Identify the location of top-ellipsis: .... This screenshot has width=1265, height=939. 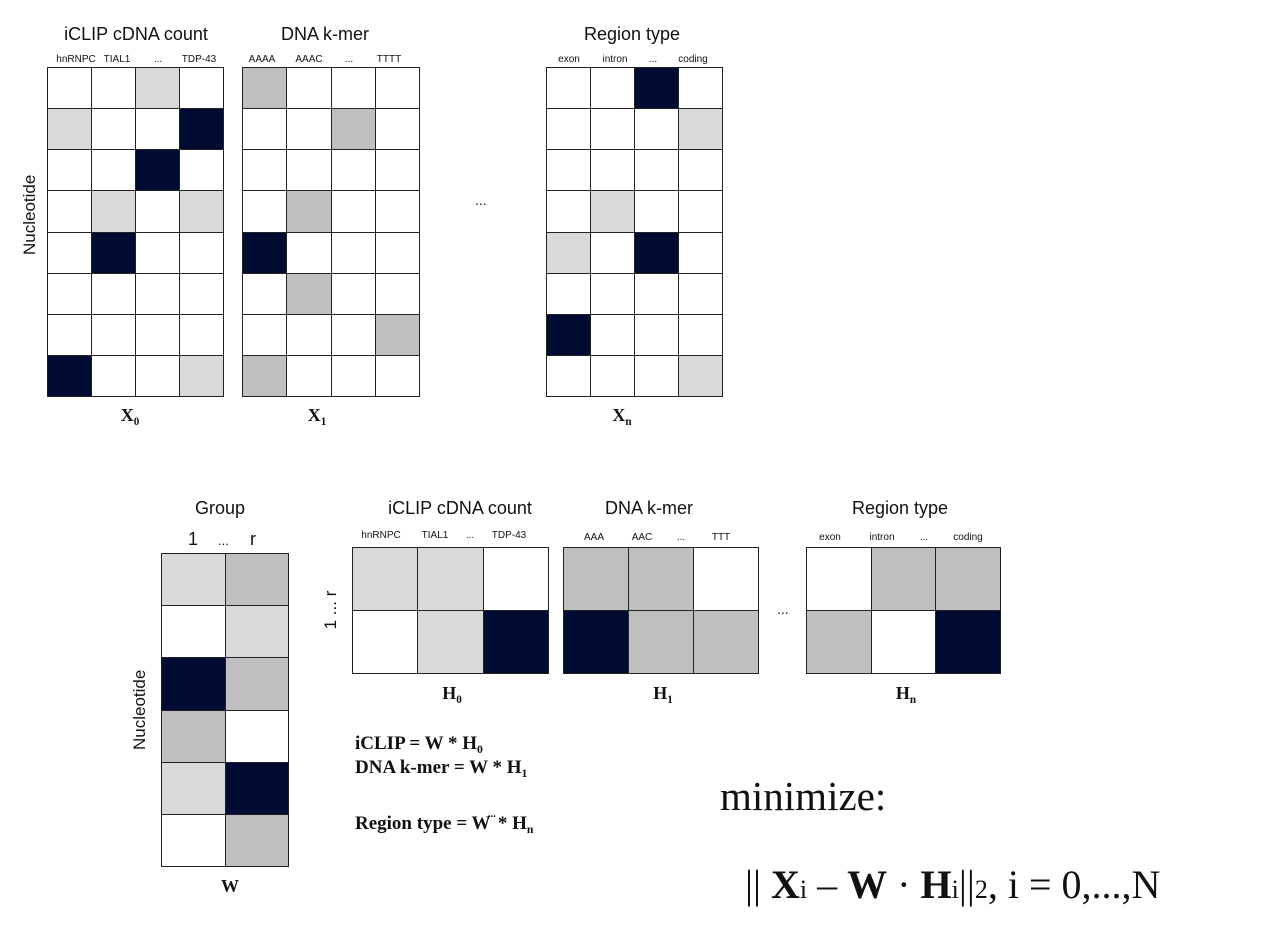
(481, 200).